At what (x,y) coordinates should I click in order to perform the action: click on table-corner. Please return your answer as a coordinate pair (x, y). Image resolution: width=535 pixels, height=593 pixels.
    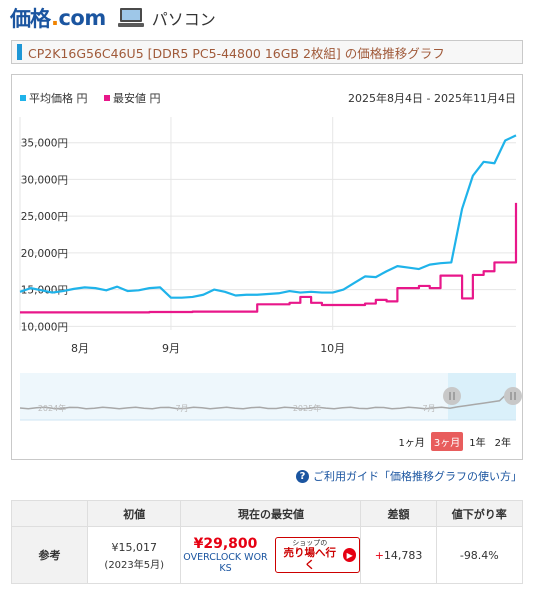
    Looking at the image, I should click on (49, 513).